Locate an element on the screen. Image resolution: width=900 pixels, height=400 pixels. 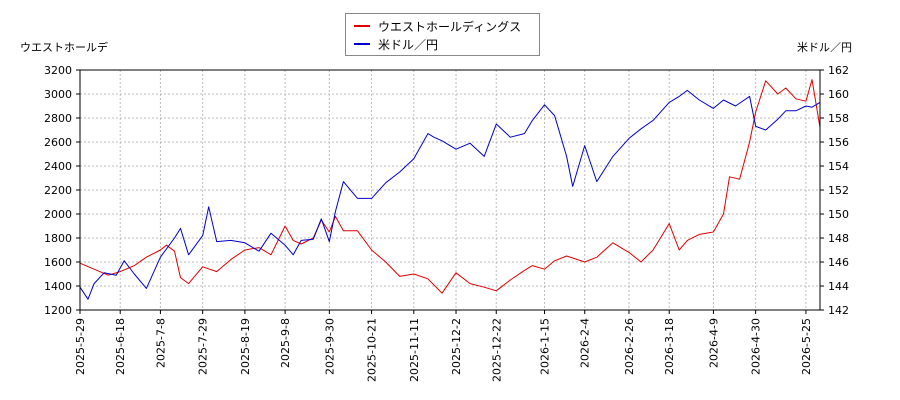
right-tick-label: 152 is located at coordinates (838, 190).